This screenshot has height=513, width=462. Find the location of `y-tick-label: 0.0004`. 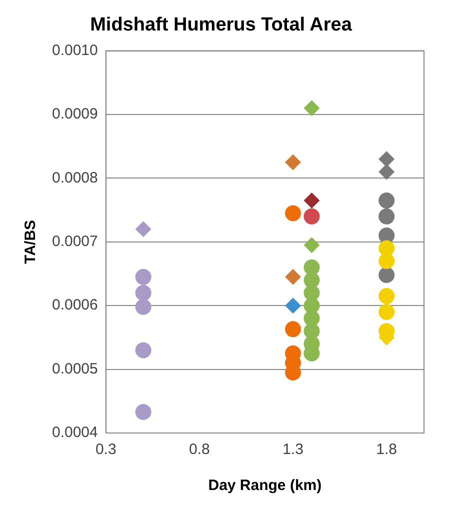

y-tick-label: 0.0004 is located at coordinates (75, 433).